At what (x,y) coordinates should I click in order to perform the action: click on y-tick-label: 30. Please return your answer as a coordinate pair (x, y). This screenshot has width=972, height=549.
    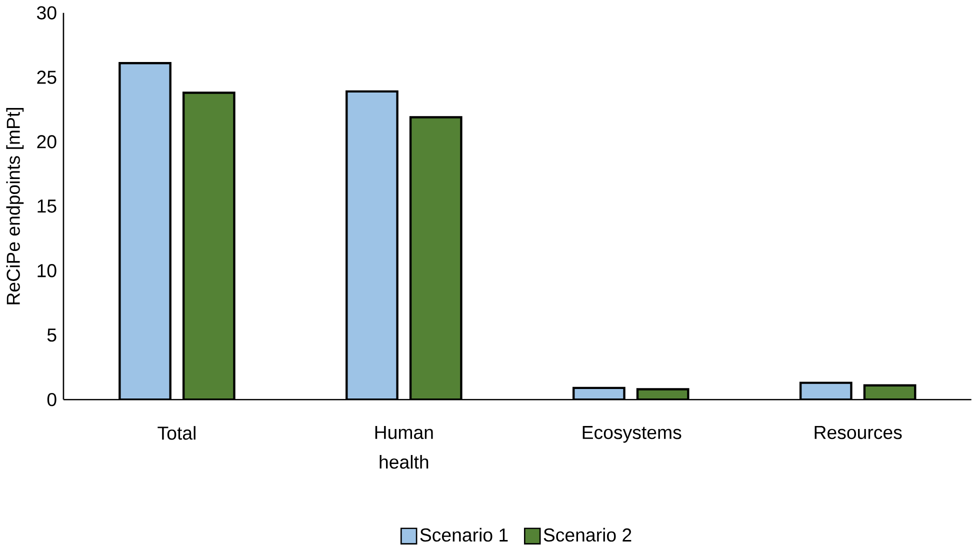
    Looking at the image, I should click on (46, 13).